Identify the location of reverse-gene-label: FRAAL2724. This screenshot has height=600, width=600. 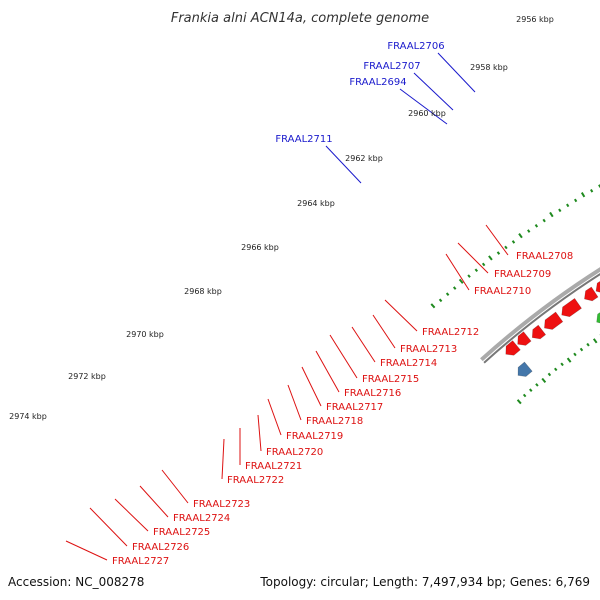
(201, 518).